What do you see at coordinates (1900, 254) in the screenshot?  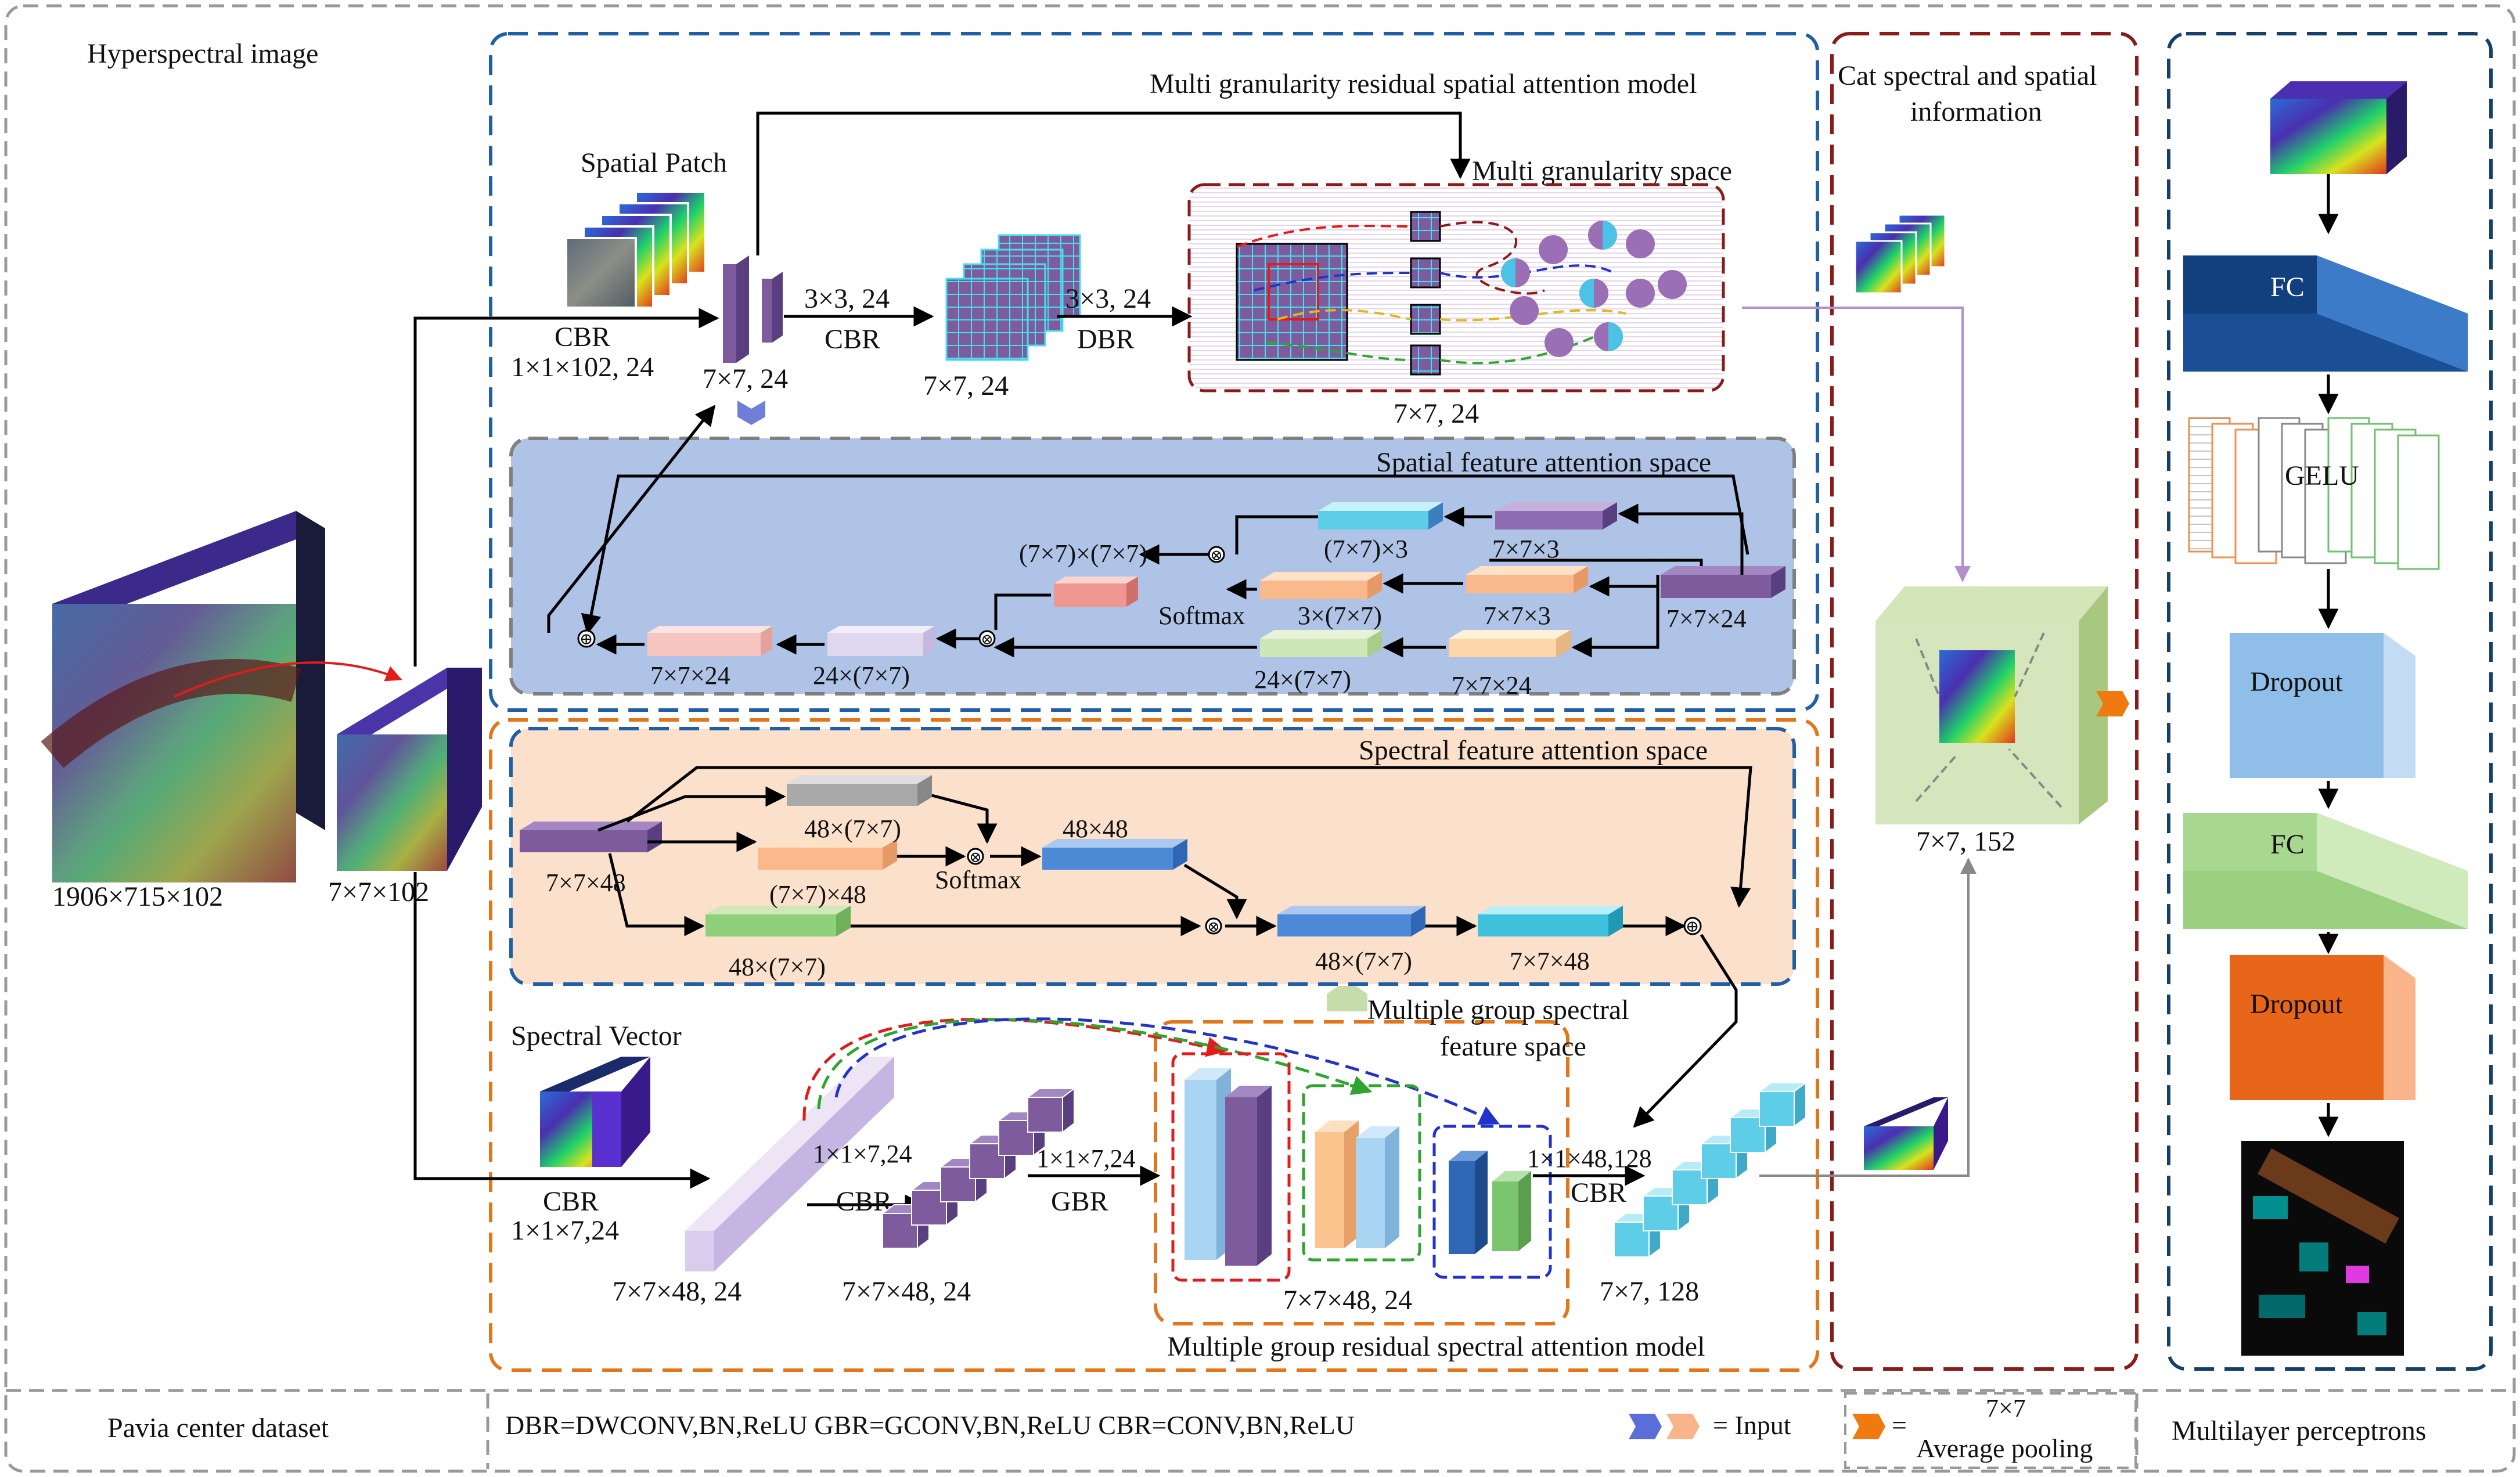 I see `cat-small-stack` at bounding box center [1900, 254].